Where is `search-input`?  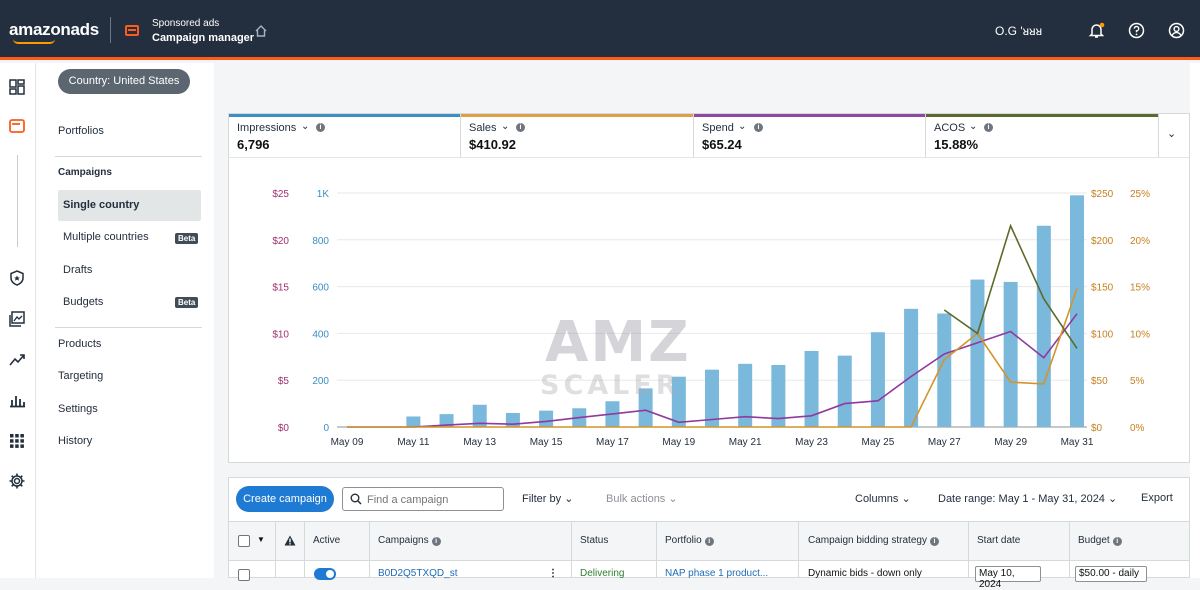
search-input is located at coordinates (433, 499).